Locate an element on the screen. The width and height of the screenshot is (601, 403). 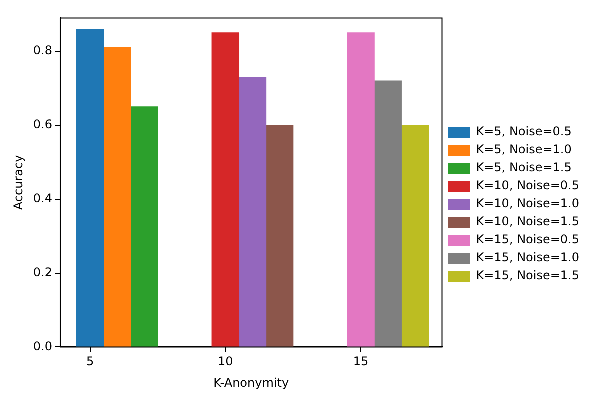
legend-label: K=10, Noise=1.5 is located at coordinates (528, 221).